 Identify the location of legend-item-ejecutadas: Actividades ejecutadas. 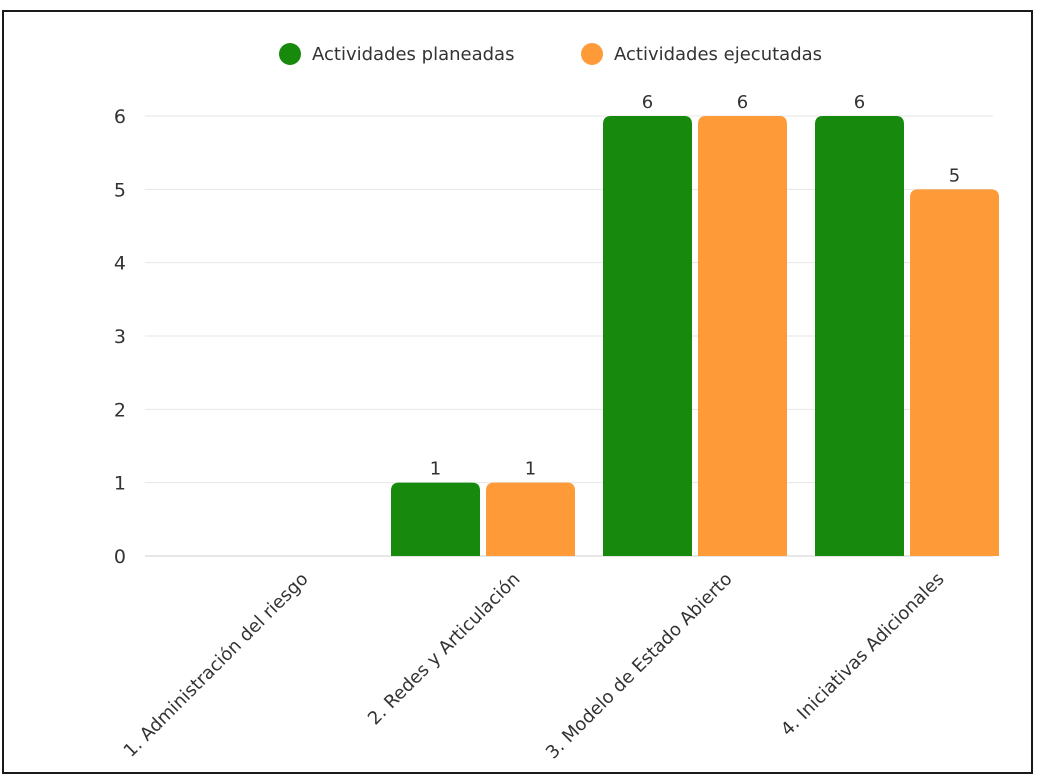
(701, 54).